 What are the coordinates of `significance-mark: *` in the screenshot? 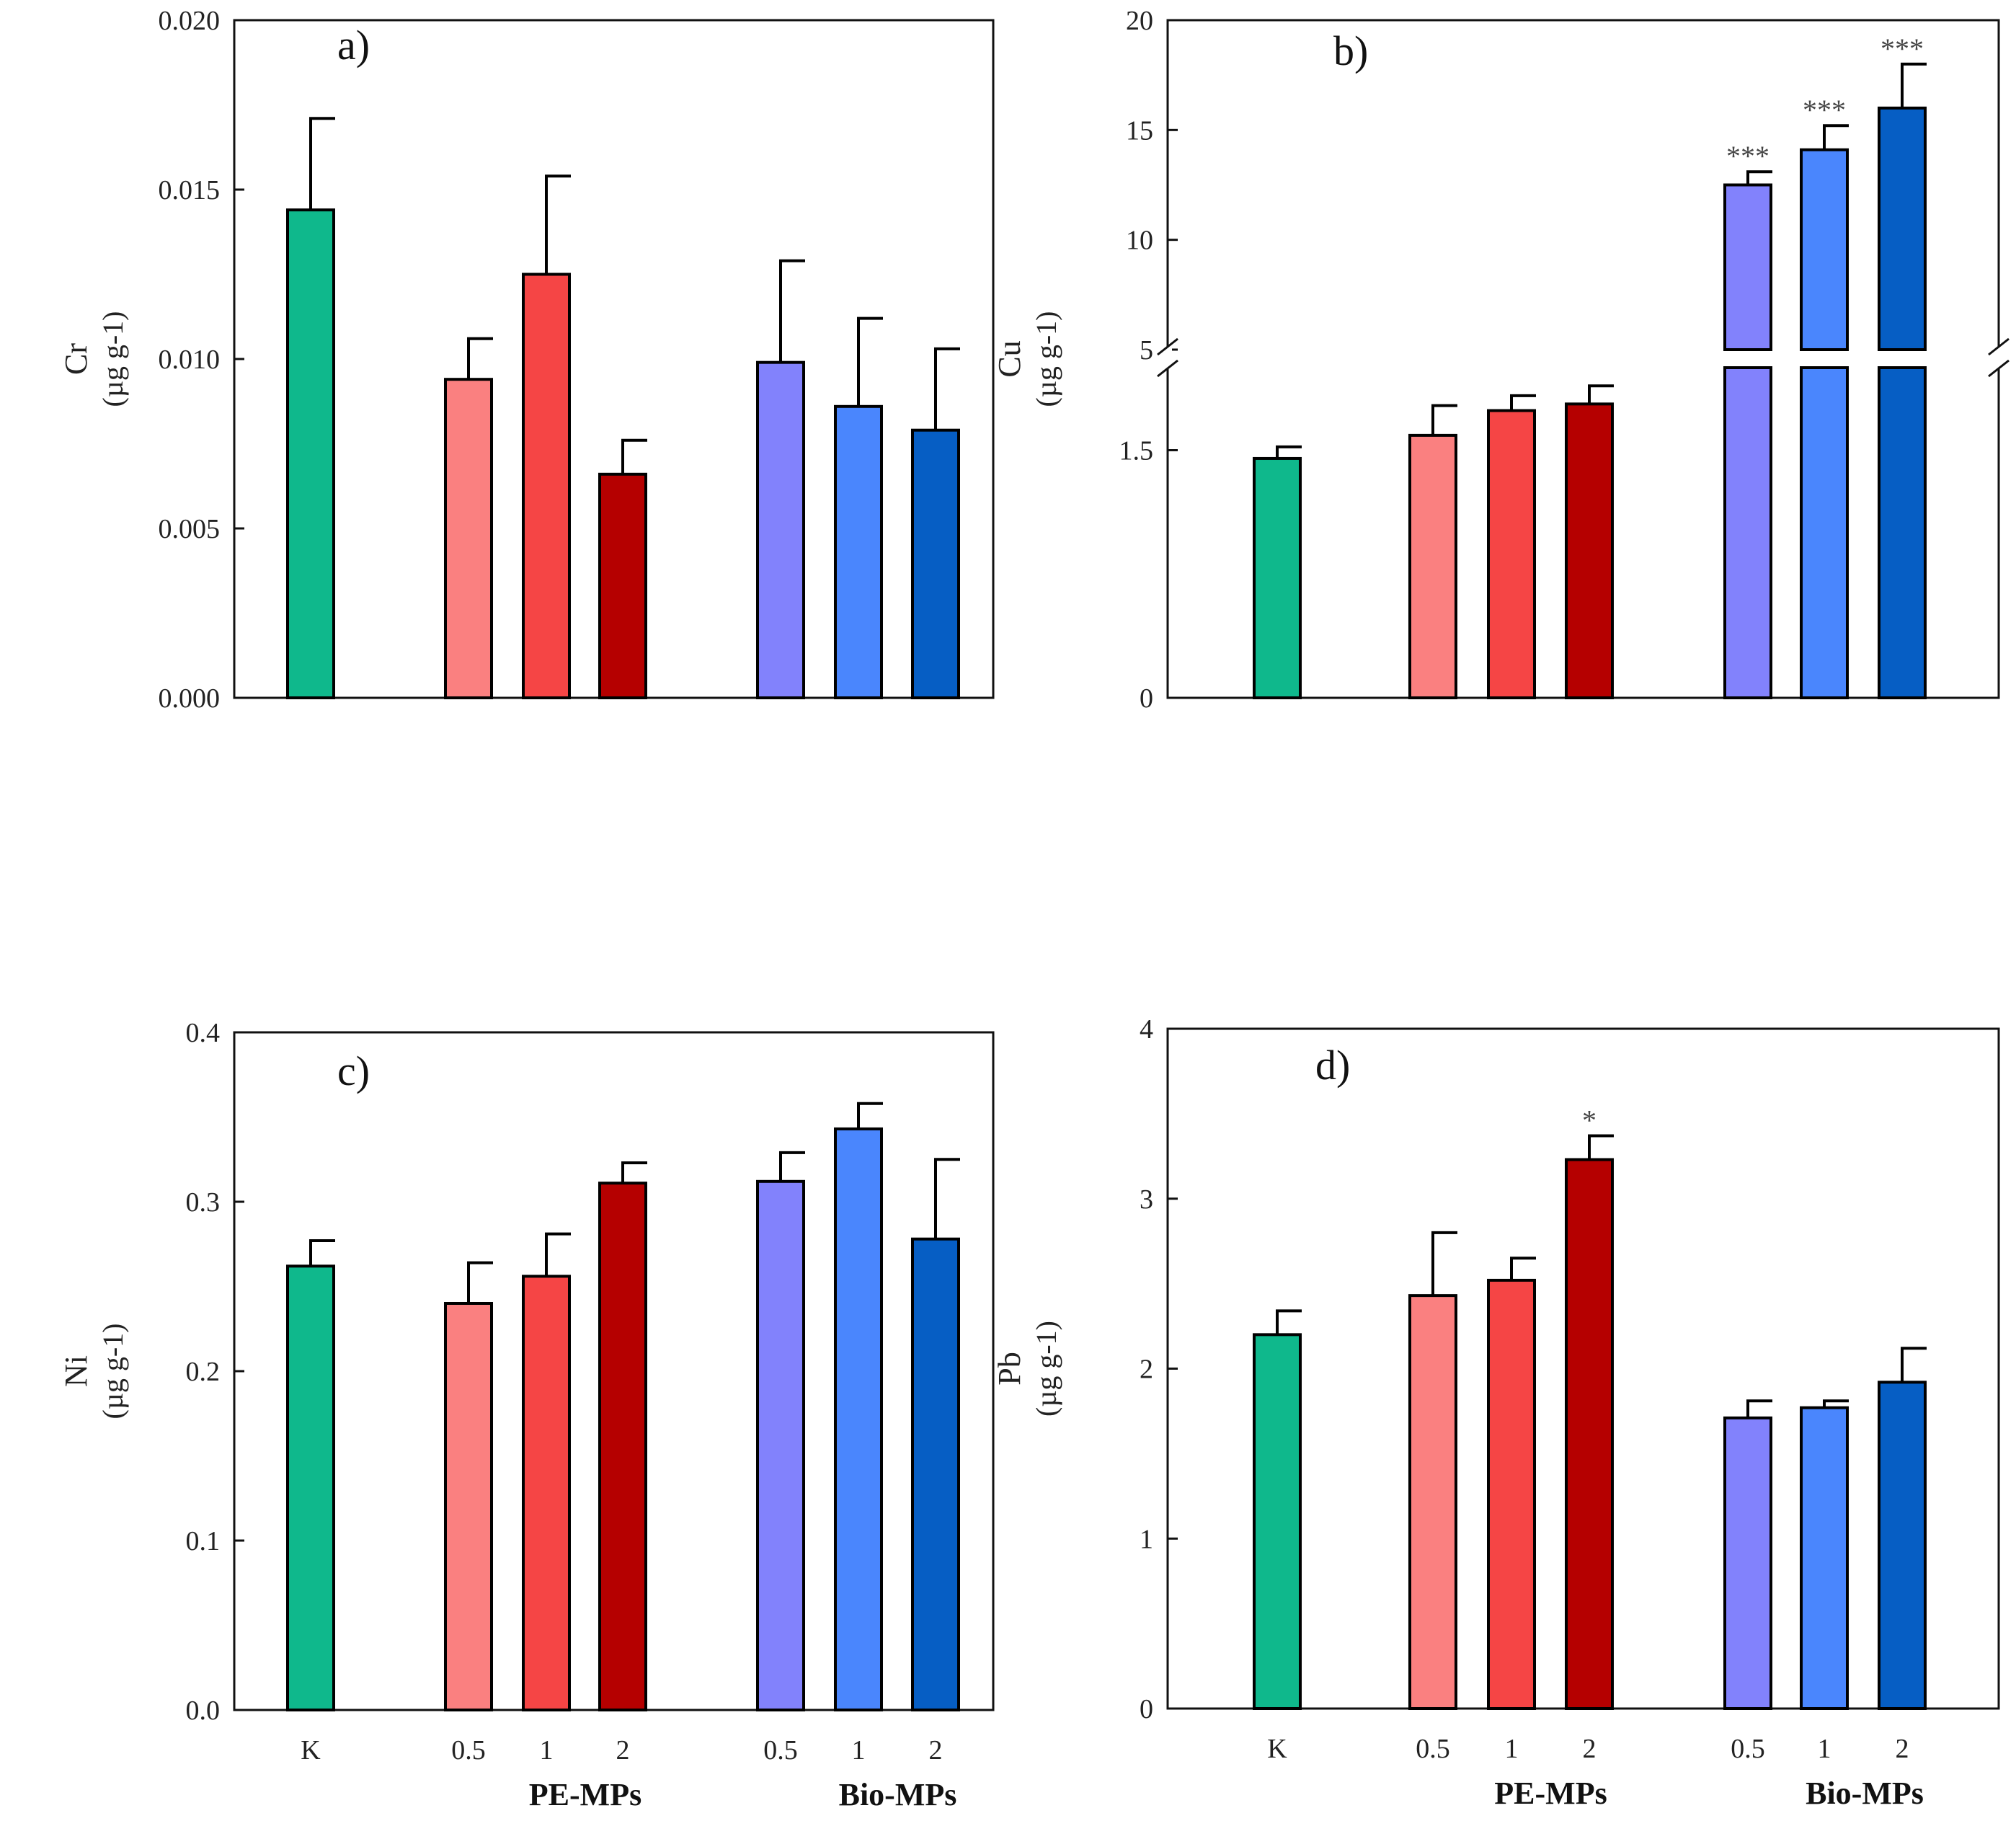 It's located at (1589, 1120).